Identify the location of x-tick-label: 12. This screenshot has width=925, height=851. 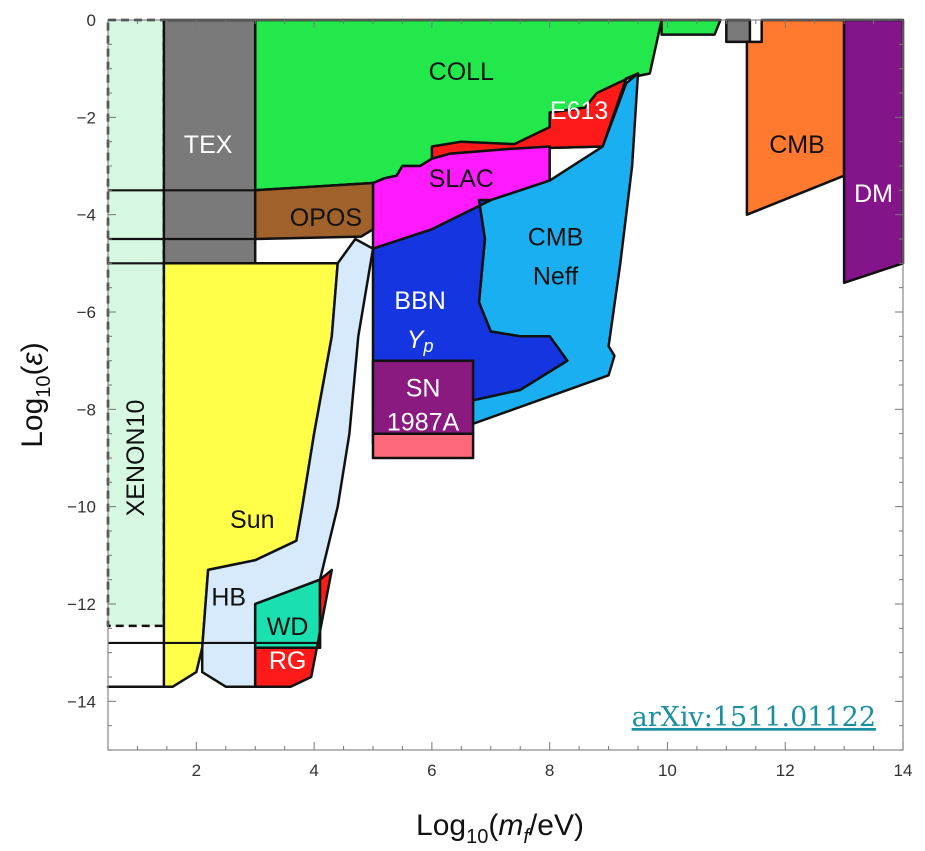
(785, 770).